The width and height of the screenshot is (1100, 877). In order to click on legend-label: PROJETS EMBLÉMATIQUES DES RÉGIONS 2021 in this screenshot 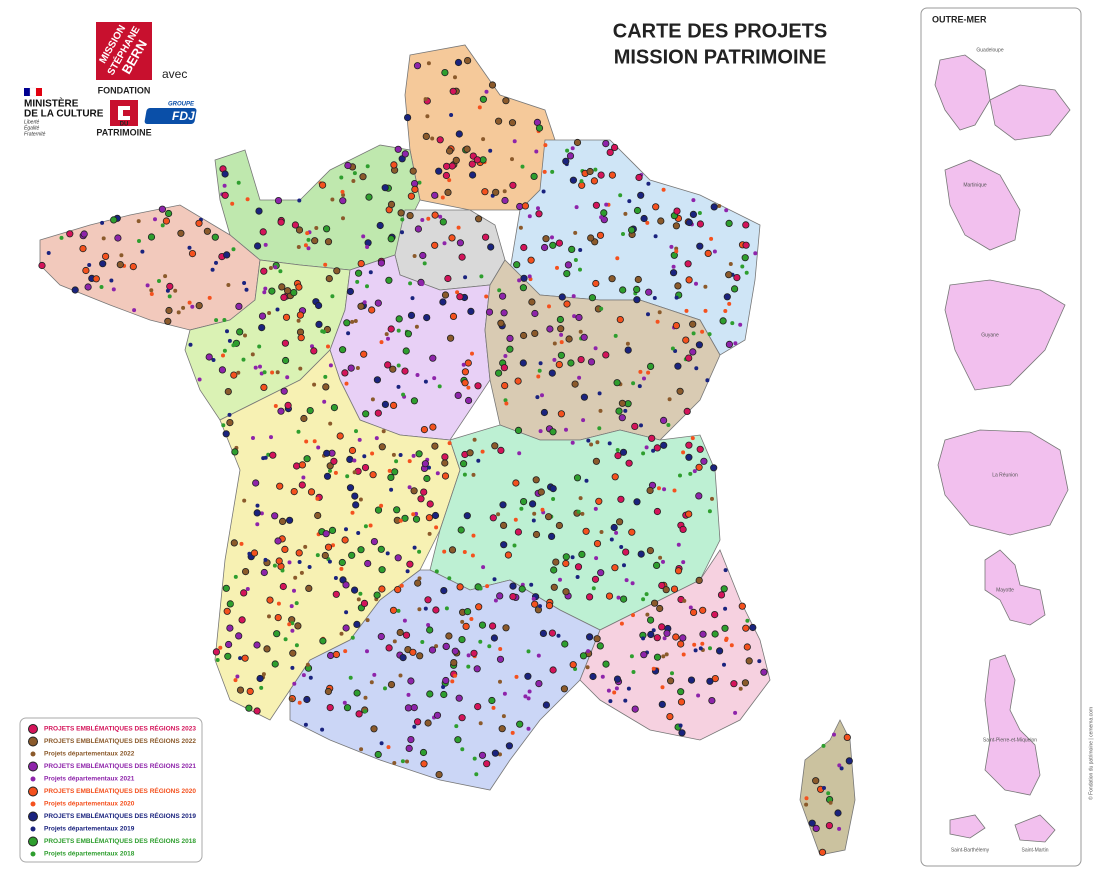, I will do `click(120, 765)`.